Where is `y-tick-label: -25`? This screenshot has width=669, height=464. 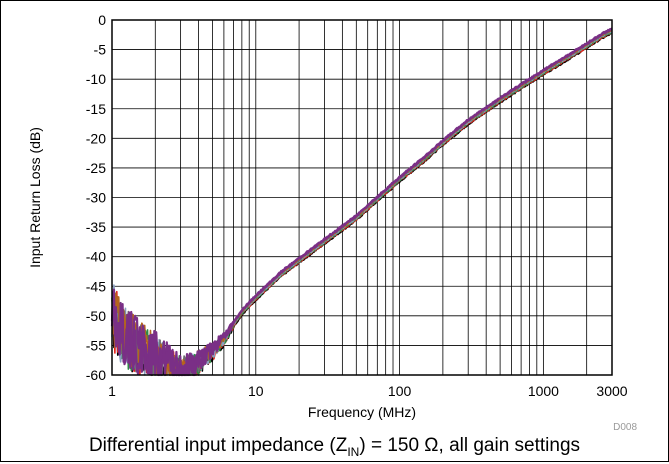
y-tick-label: -25 is located at coordinates (96, 168).